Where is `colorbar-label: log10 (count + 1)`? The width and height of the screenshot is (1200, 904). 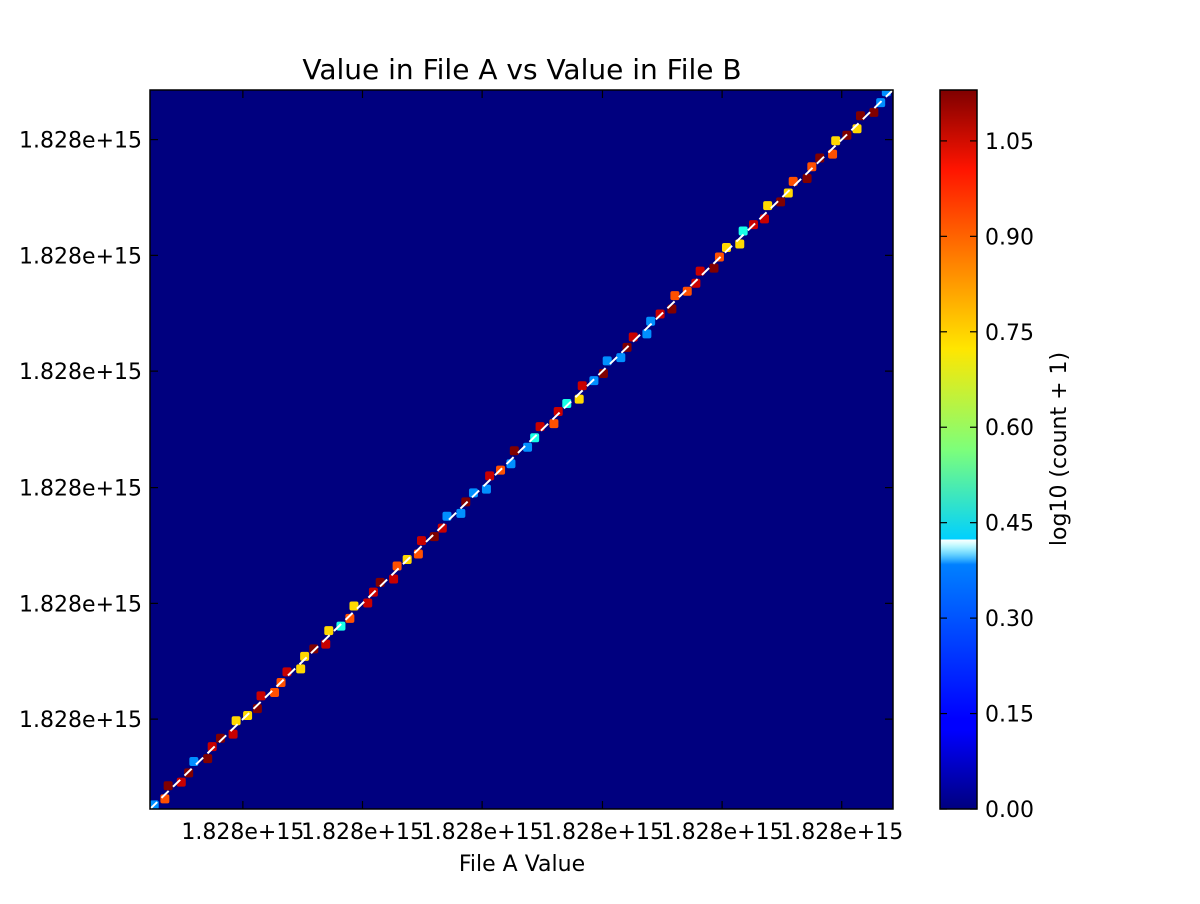
colorbar-label: log10 (count + 1) is located at coordinates (1059, 449).